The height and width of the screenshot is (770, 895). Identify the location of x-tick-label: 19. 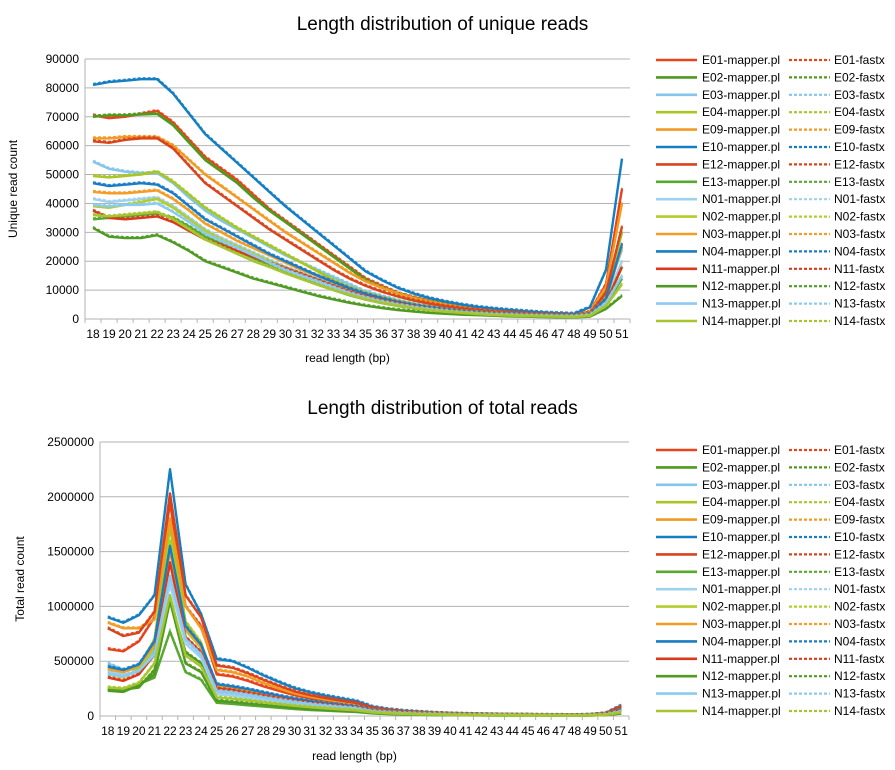
(124, 731).